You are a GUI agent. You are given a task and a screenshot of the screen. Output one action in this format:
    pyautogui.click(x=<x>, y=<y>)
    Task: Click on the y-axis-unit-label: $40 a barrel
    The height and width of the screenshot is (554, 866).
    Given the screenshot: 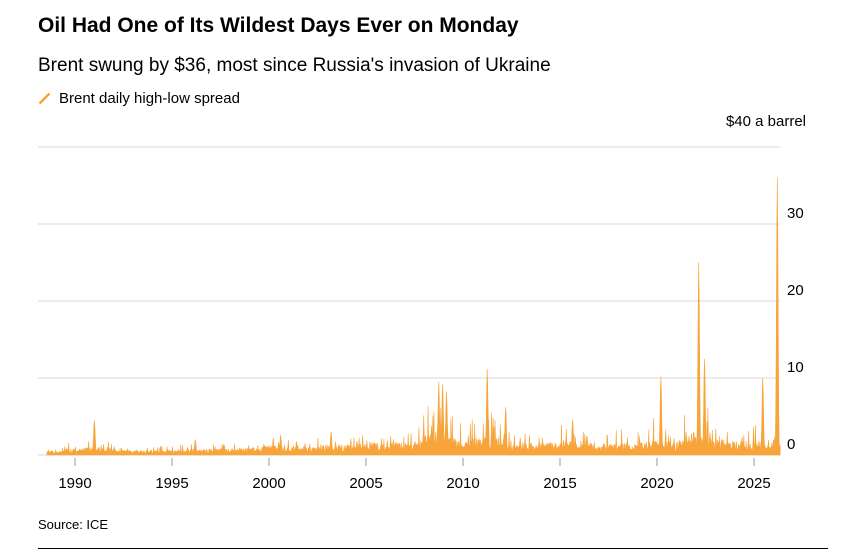 What is the action you would take?
    pyautogui.click(x=765, y=121)
    